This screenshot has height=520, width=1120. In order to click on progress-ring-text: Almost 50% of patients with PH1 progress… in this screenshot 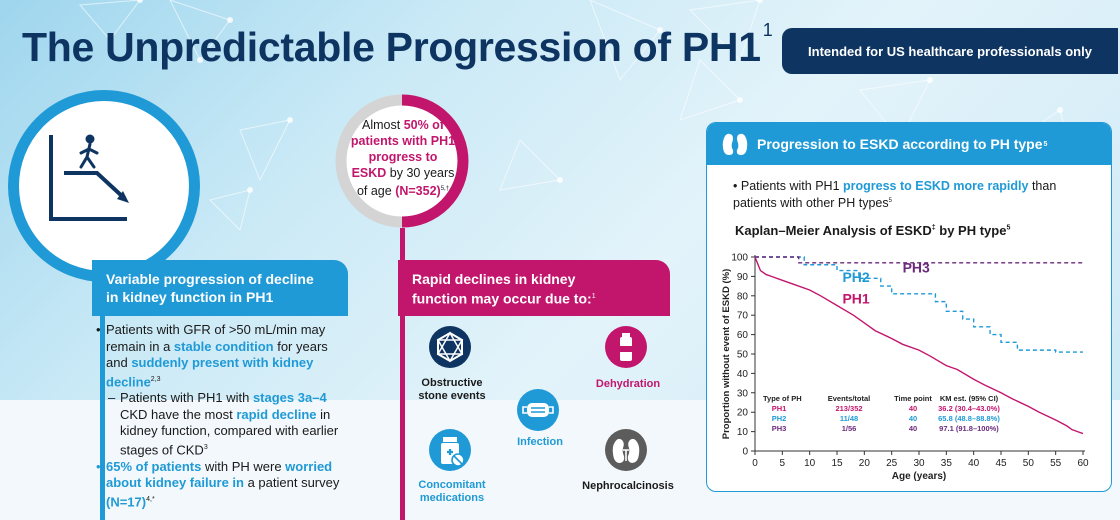, I will do `click(403, 158)`.